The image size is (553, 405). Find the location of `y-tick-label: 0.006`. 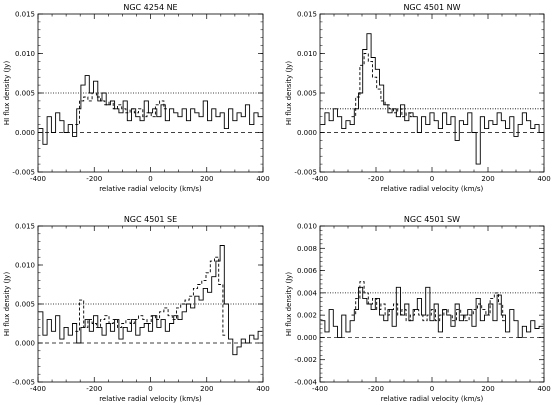

y-tick-label: 0.006 is located at coordinates (307, 271).